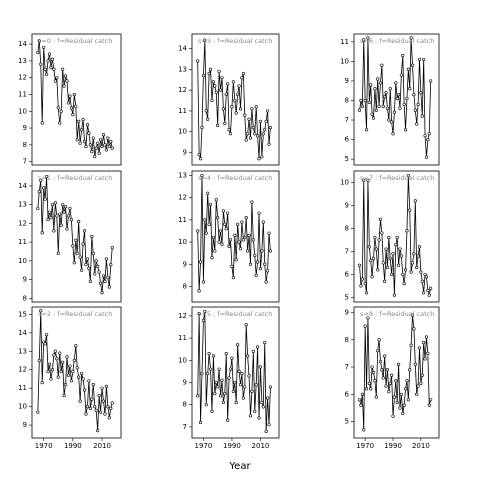 The image size is (480, 480). Describe the element at coordinates (182, 111) in the screenshot. I see `y-tick-label: 11` at that location.